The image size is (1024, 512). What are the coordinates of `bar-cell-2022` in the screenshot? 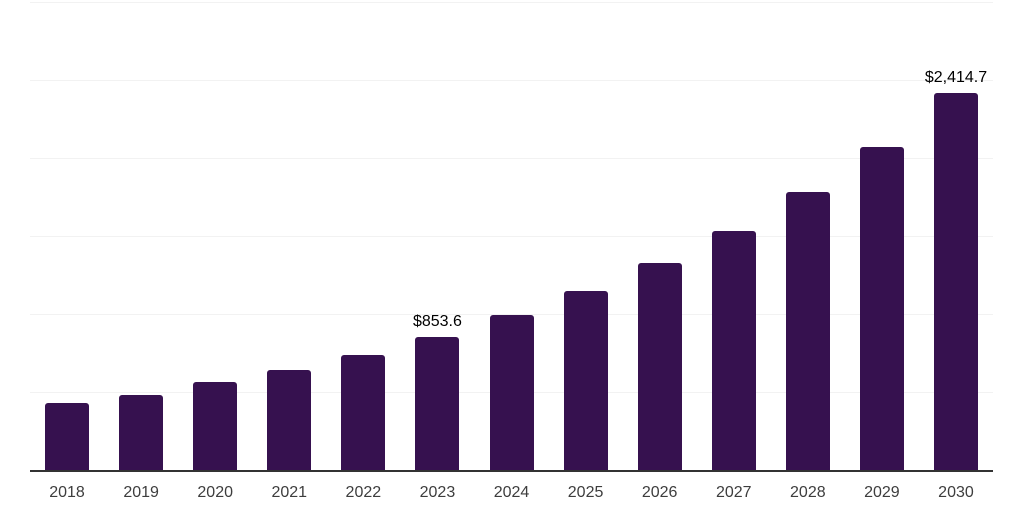 It's located at (363, 236).